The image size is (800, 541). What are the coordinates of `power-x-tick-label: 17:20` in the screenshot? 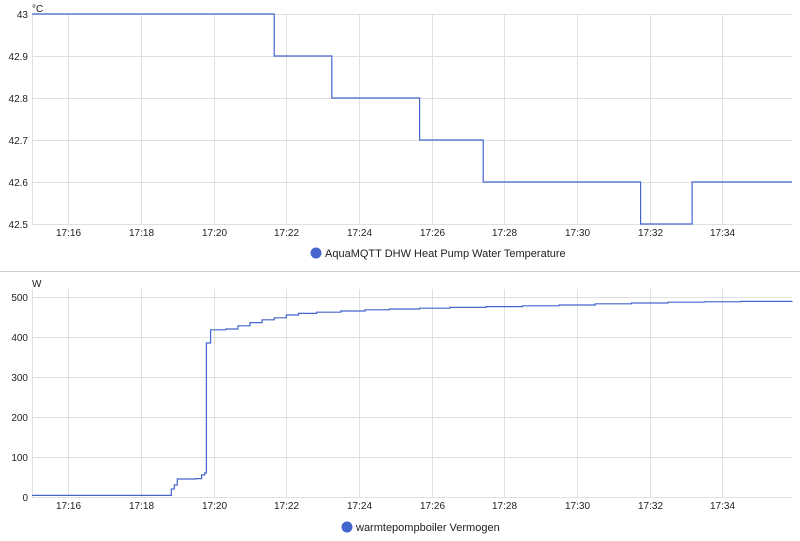 It's located at (214, 506).